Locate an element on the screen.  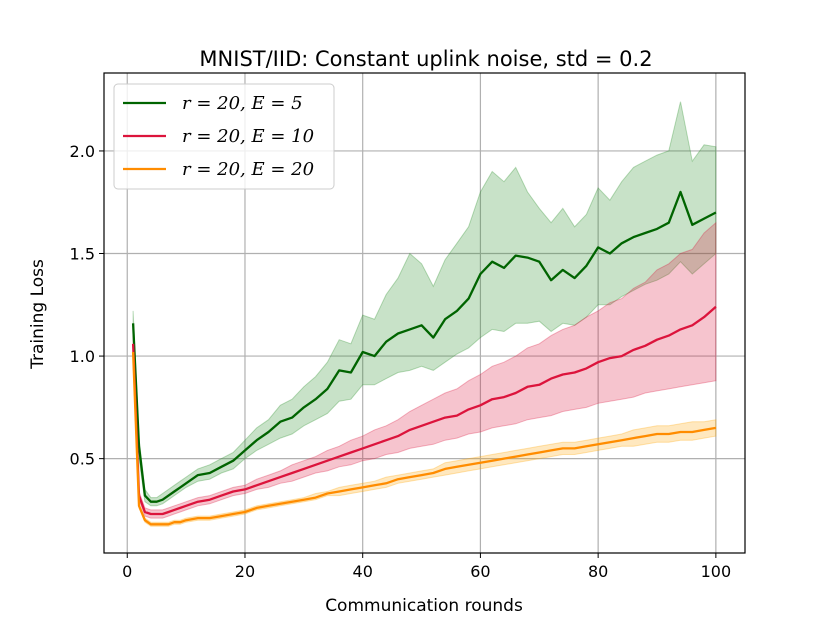
x-tick-label-3: 60 is located at coordinates (480, 571).